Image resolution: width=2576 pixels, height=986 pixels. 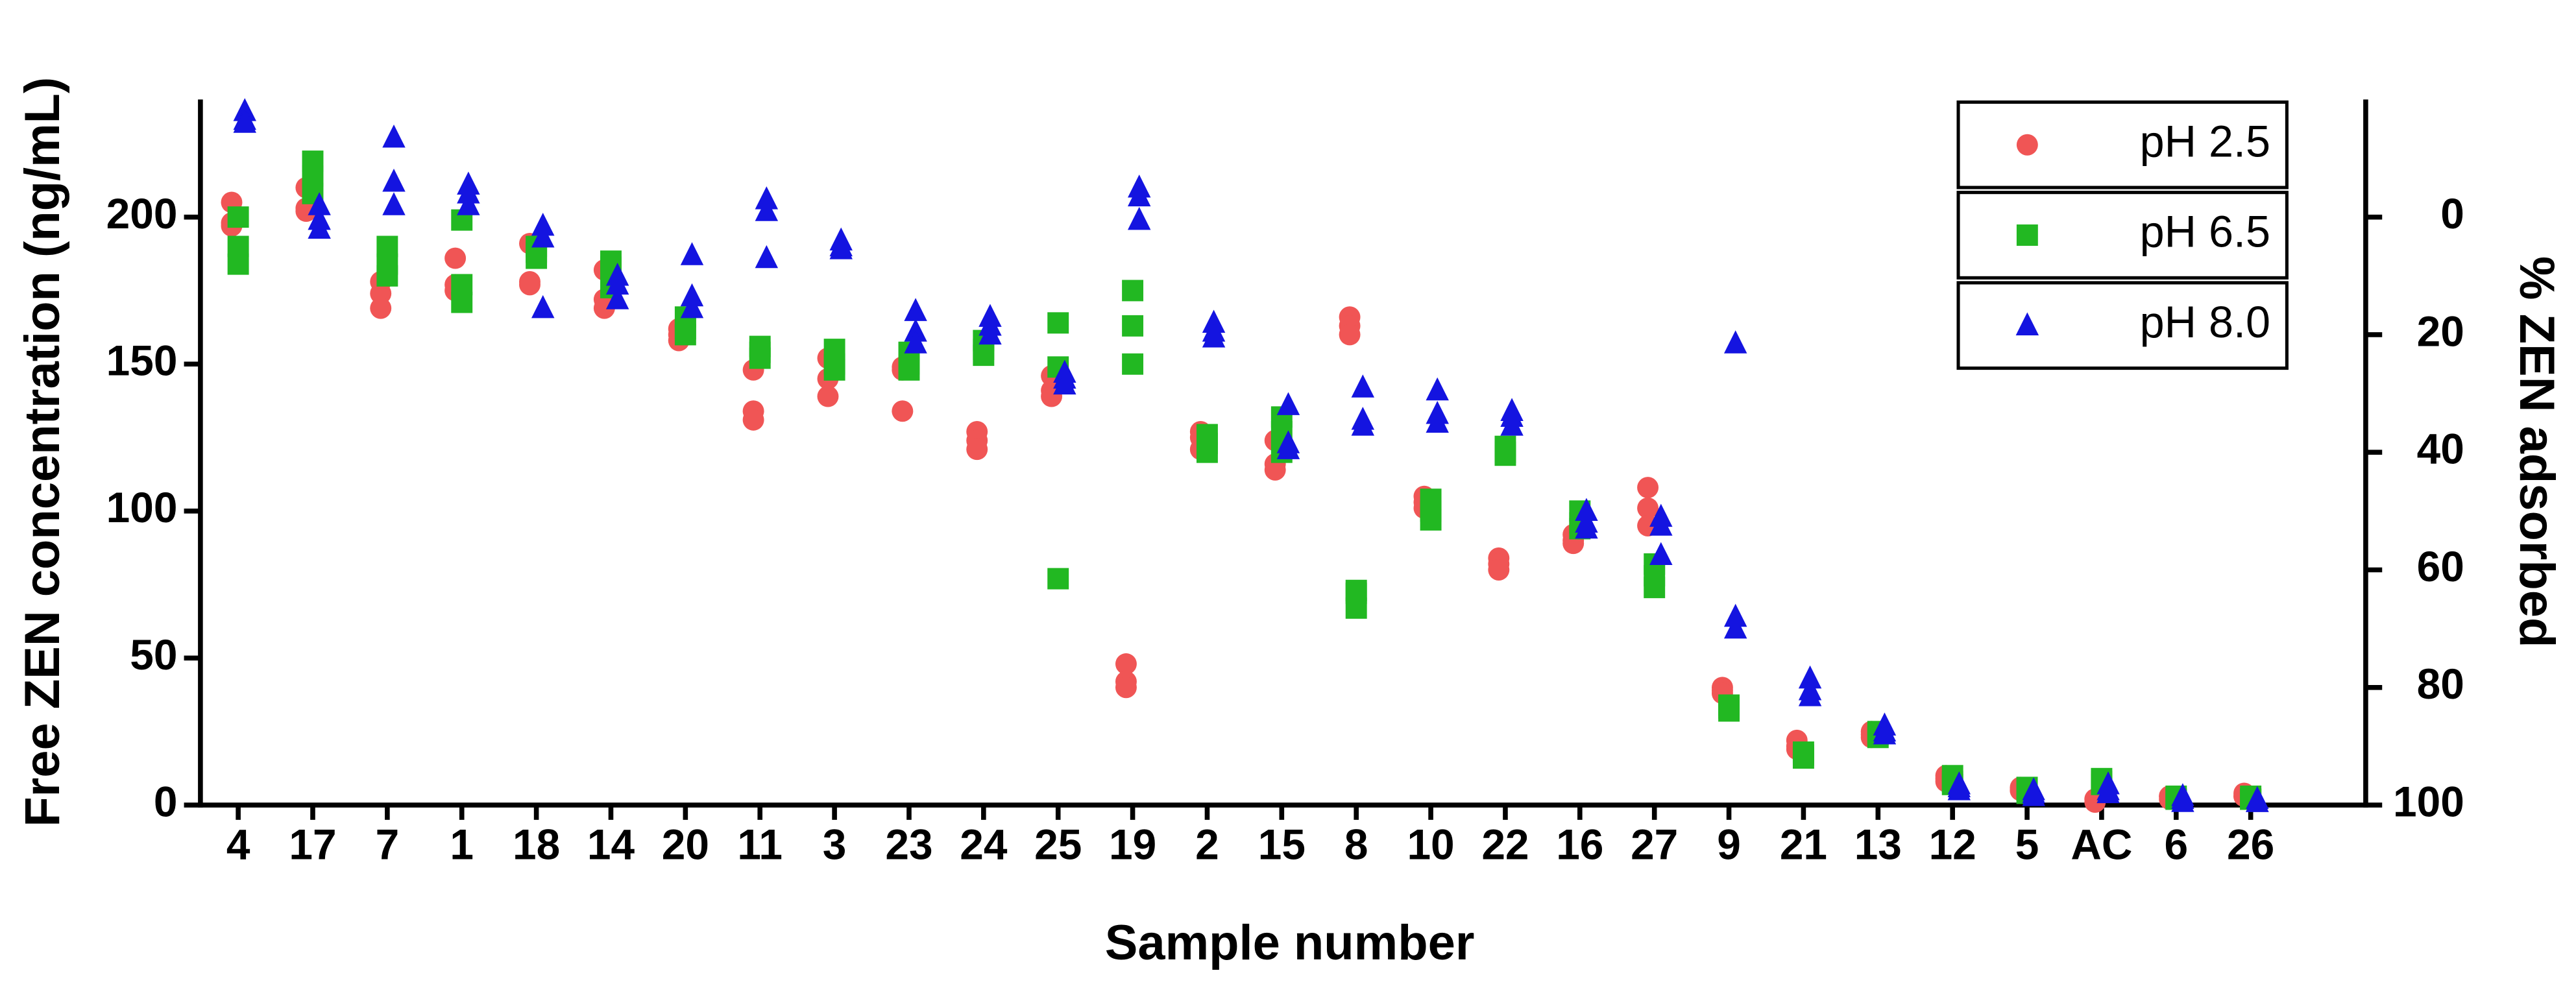 What do you see at coordinates (536, 844) in the screenshot?
I see `x-tick-label: 18` at bounding box center [536, 844].